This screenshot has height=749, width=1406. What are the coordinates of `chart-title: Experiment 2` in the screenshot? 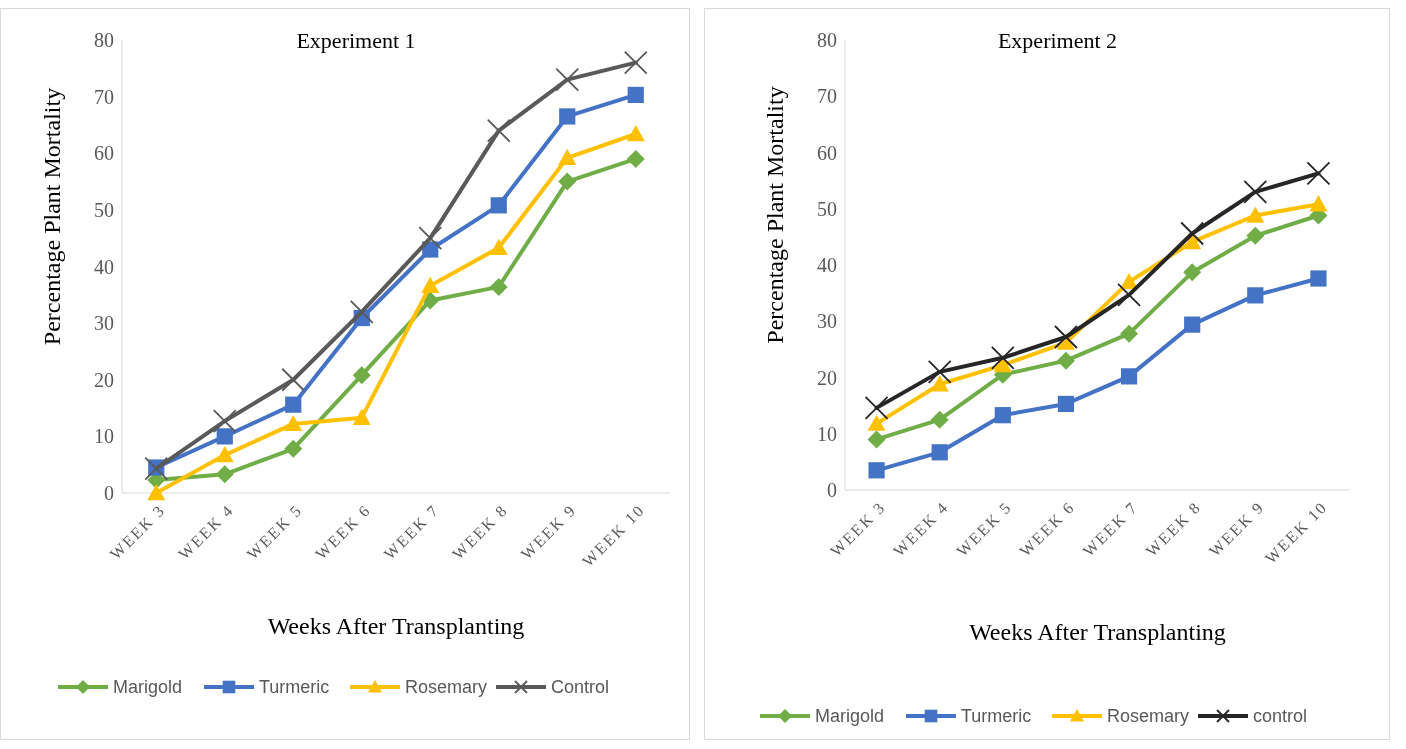 It's located at (1057, 40).